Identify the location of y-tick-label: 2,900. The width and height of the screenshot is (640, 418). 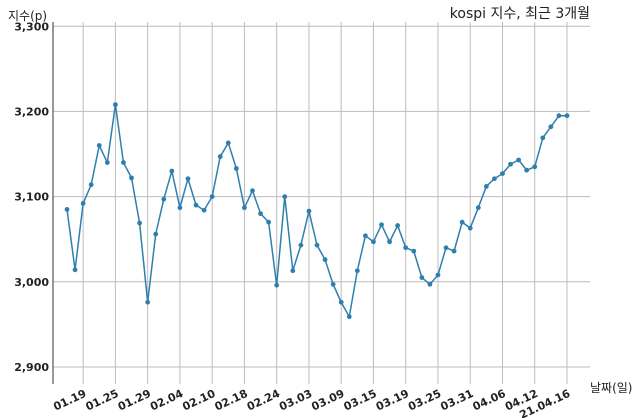
(31, 367).